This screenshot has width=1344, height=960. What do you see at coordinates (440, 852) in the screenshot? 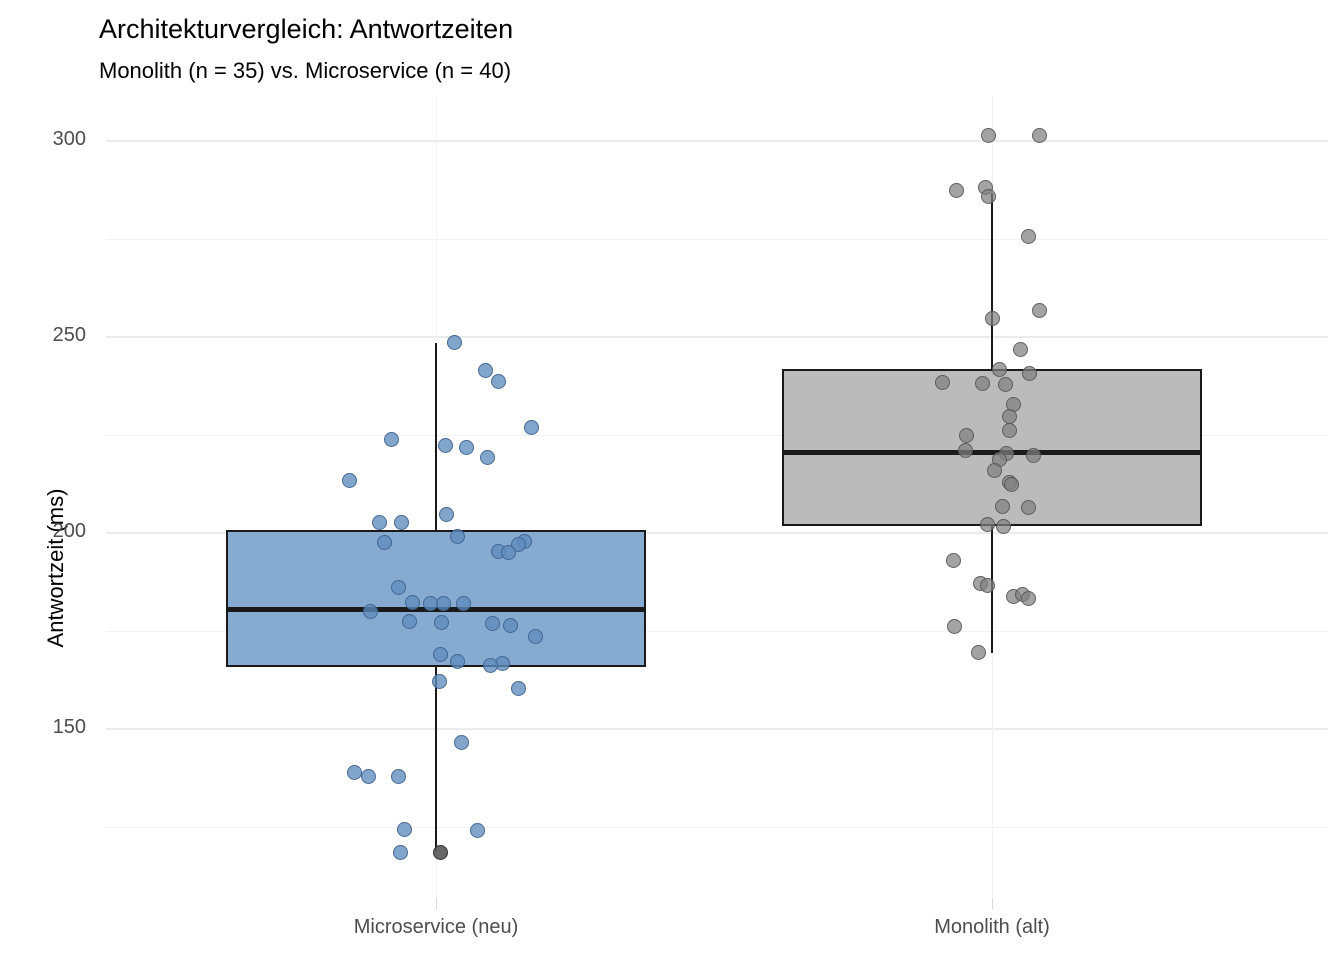
I see `outlier-point` at bounding box center [440, 852].